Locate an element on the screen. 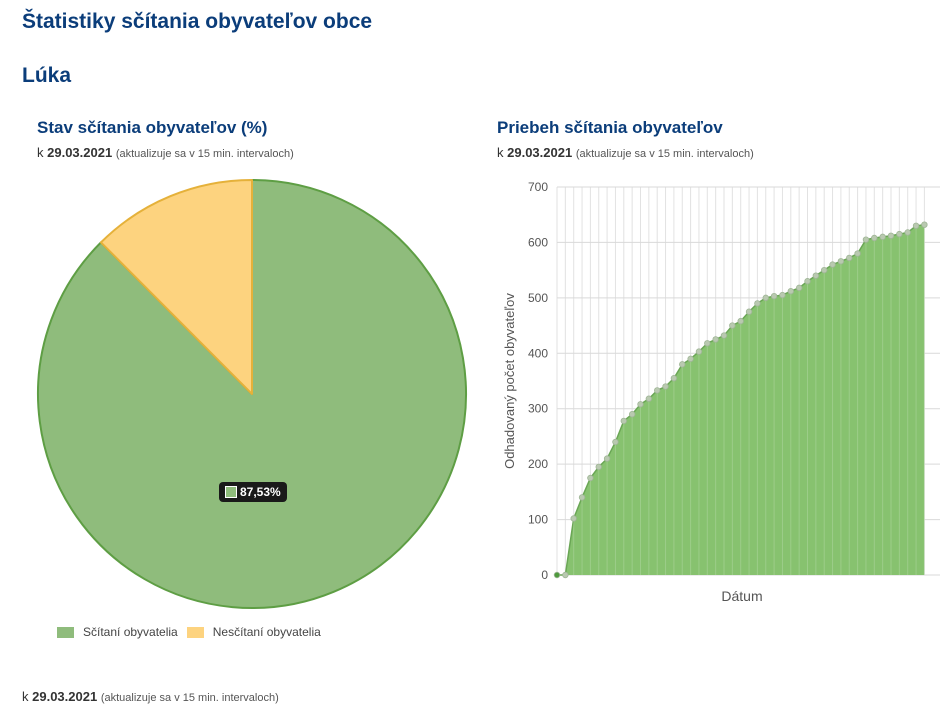 The width and height of the screenshot is (944, 712). municipality-name: Lúka is located at coordinates (47, 75).